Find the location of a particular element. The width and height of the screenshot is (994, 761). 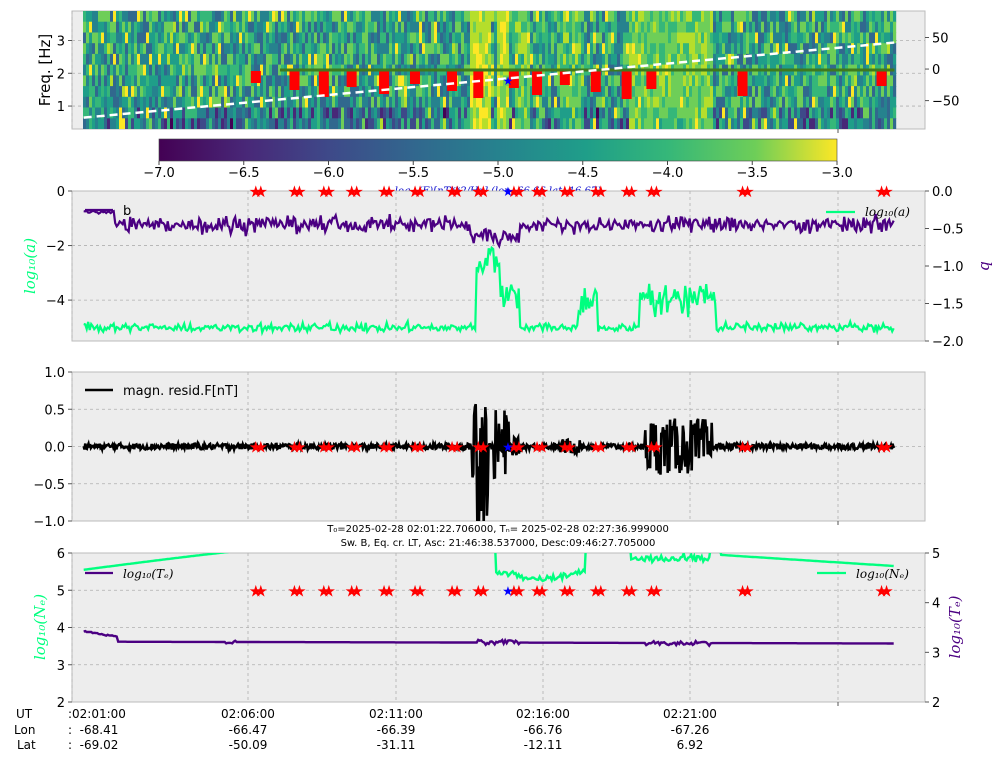

blue-star-marker: ★ is located at coordinates (508, 192).